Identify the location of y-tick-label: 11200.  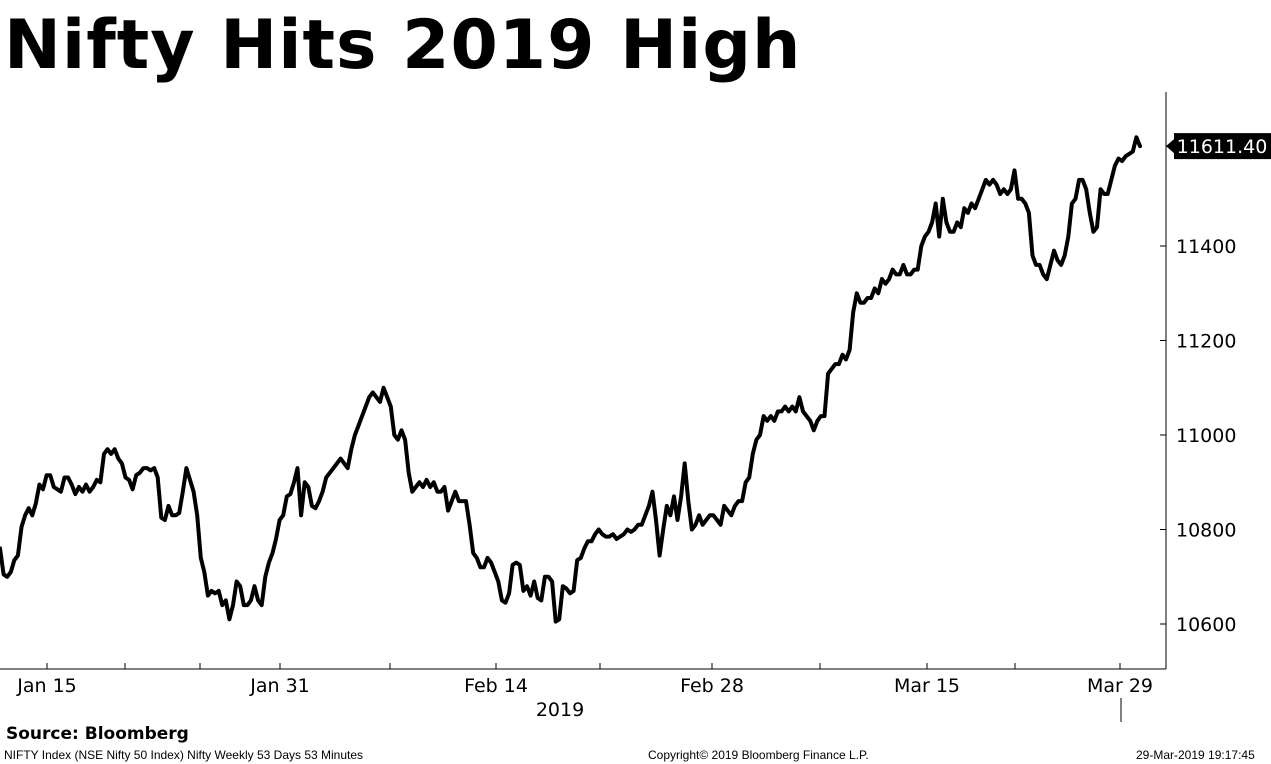
(1206, 342).